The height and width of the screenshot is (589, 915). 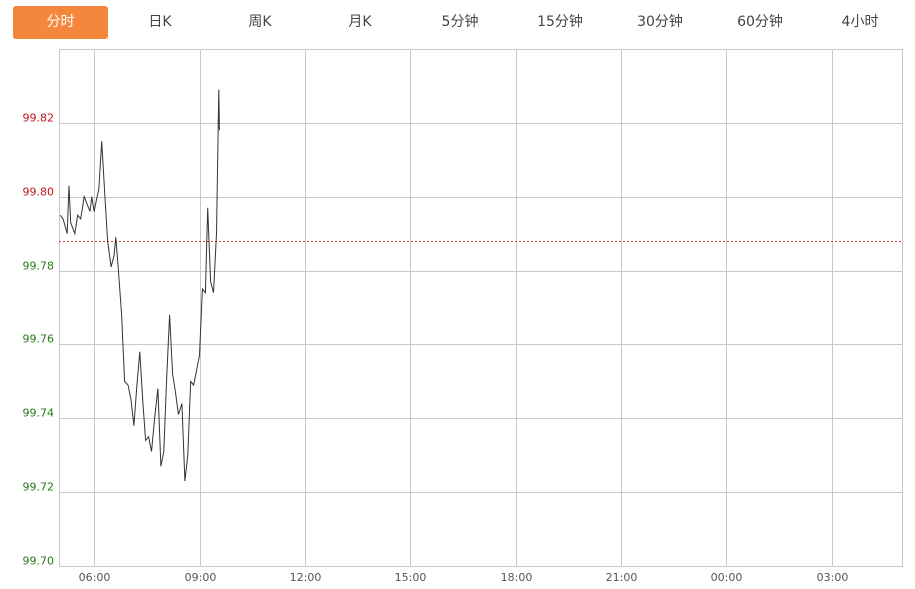 I want to click on y-tick-label: 99.74, so click(x=39, y=413).